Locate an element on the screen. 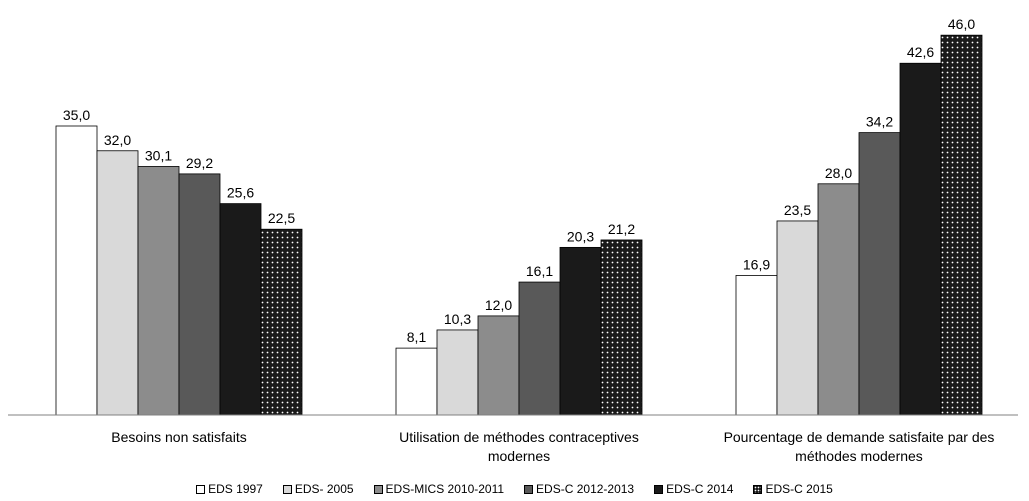 This screenshot has height=501, width=1029. legend-label: EDS- 2005 is located at coordinates (324, 489).